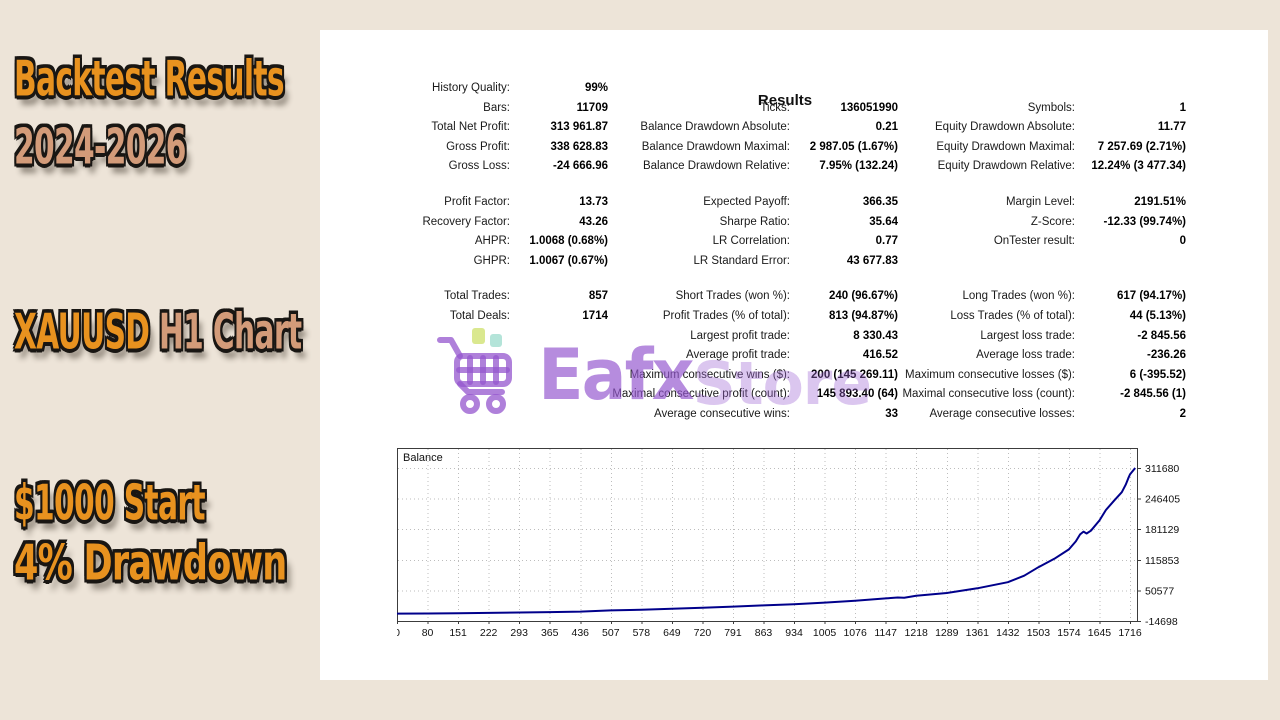 The height and width of the screenshot is (720, 1280). Describe the element at coordinates (1162, 469) in the screenshot. I see `y-axis-label: 311680` at that location.